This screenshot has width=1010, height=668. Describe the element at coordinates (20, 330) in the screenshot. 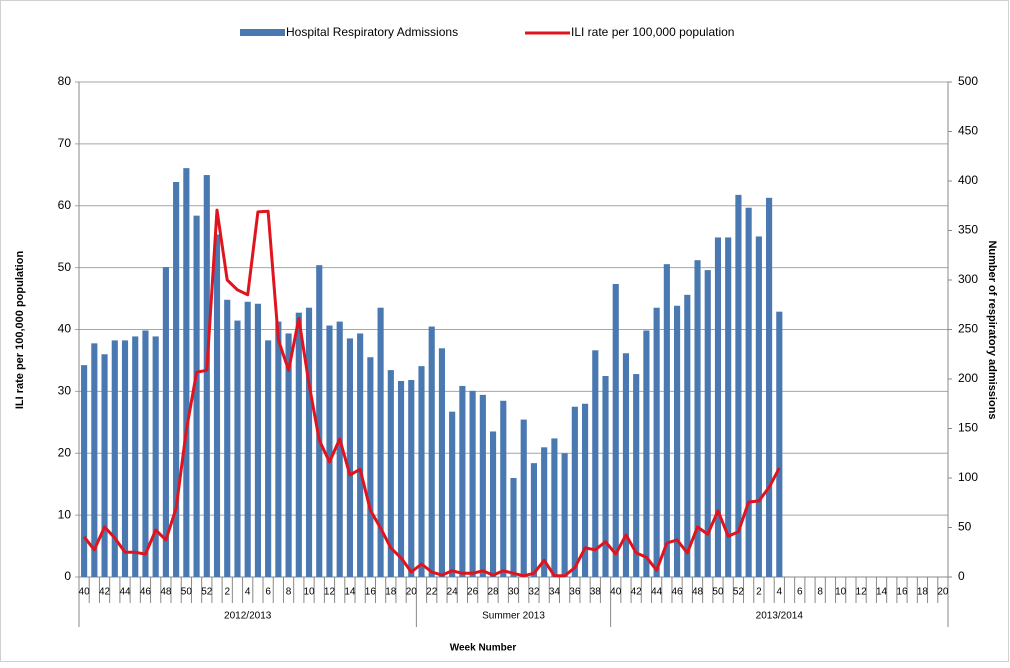

I see `y-axis-title: ILI rate per 100,000 population` at that location.